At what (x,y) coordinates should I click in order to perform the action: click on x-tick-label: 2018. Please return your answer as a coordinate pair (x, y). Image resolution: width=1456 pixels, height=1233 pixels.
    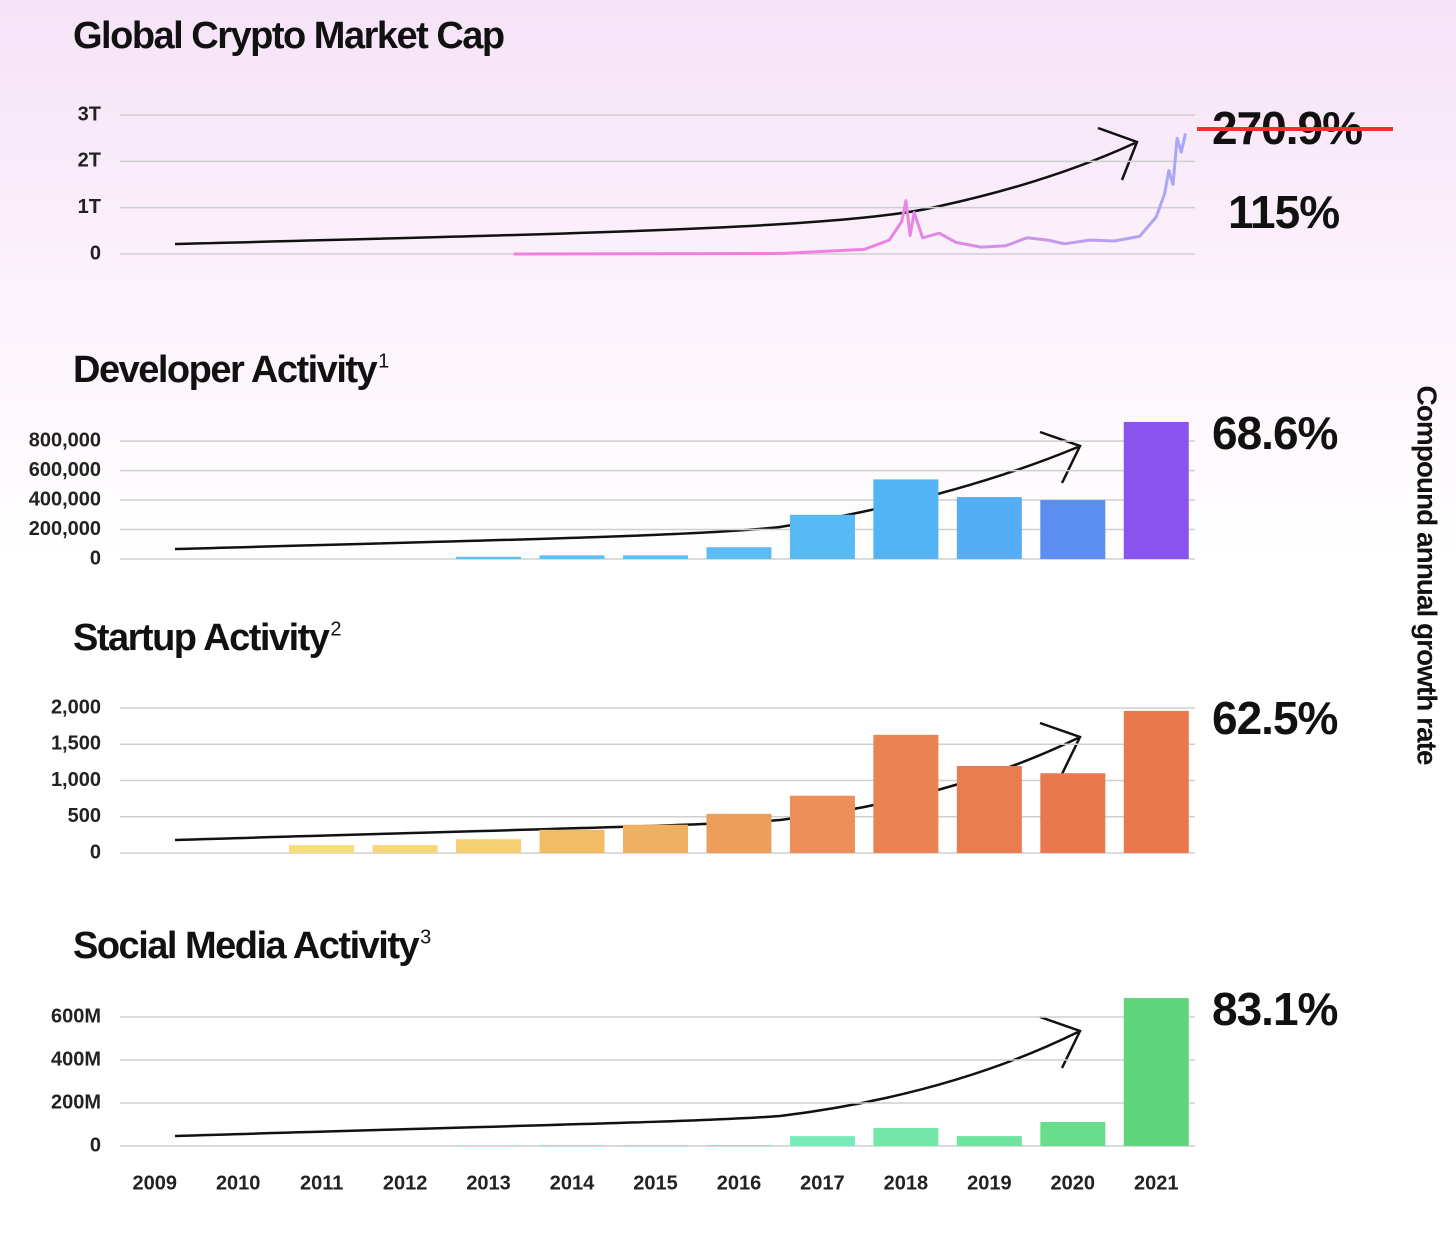
    Looking at the image, I should click on (906, 1183).